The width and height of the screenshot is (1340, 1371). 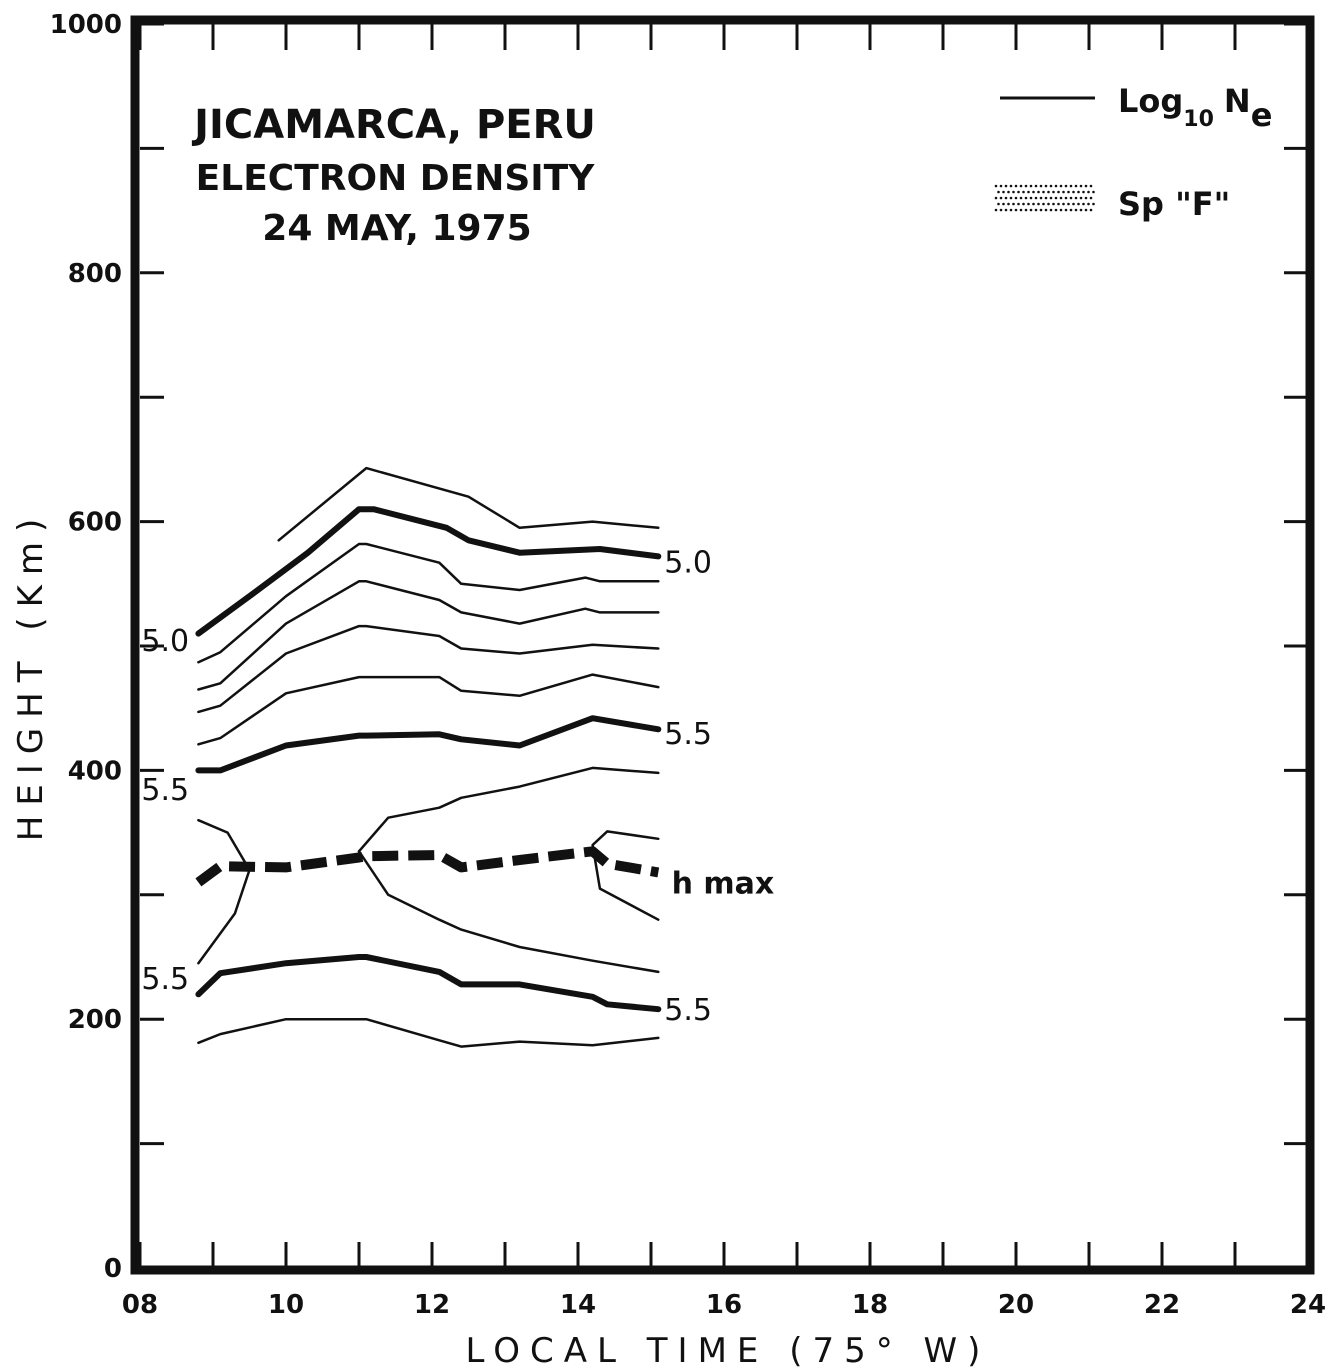 What do you see at coordinates (393, 125) in the screenshot?
I see `chart-title: JICAMARCA, PERU` at bounding box center [393, 125].